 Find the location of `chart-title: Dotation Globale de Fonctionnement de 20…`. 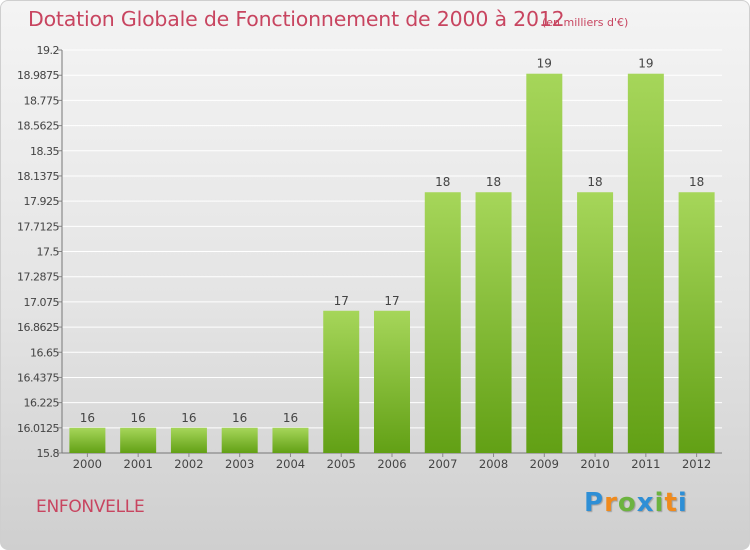

chart-title: Dotation Globale de Fonctionnement de 20… is located at coordinates (296, 19).